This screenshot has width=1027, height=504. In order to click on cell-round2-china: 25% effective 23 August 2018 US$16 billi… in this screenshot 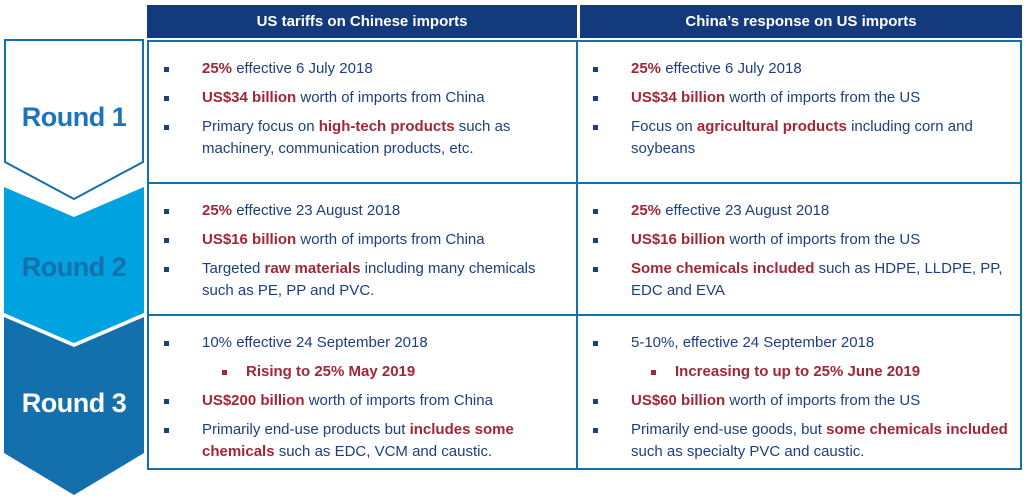, I will do `click(799, 250)`.